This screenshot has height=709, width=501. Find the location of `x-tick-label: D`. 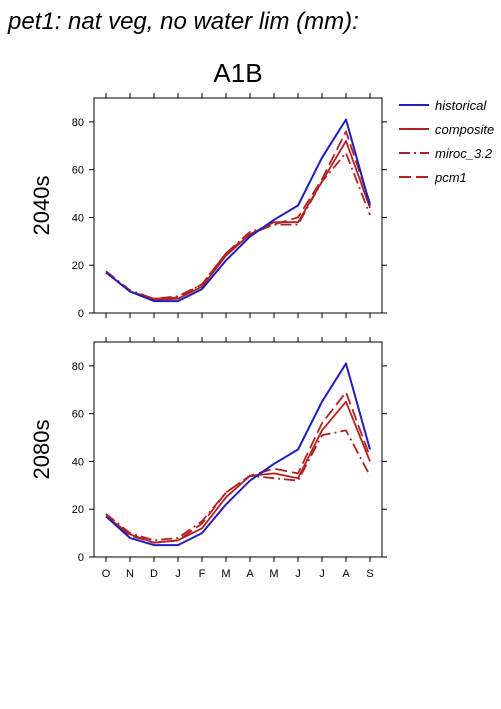

x-tick-label: D is located at coordinates (154, 574).